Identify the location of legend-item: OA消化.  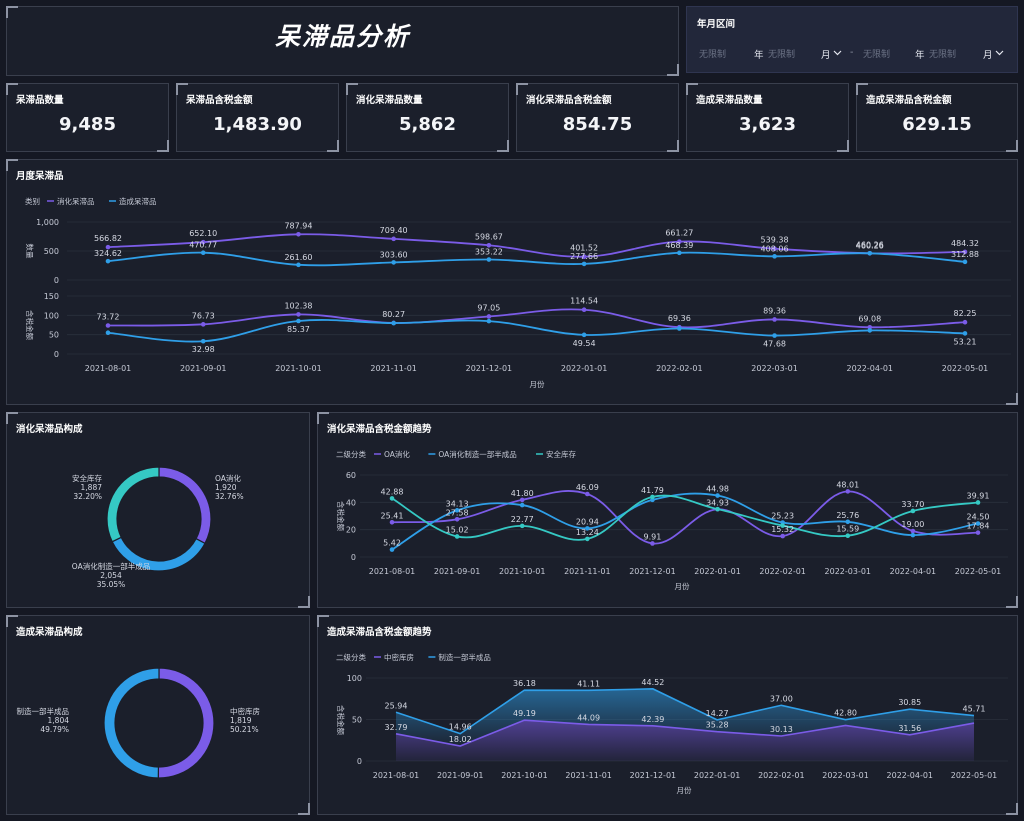
(397, 454).